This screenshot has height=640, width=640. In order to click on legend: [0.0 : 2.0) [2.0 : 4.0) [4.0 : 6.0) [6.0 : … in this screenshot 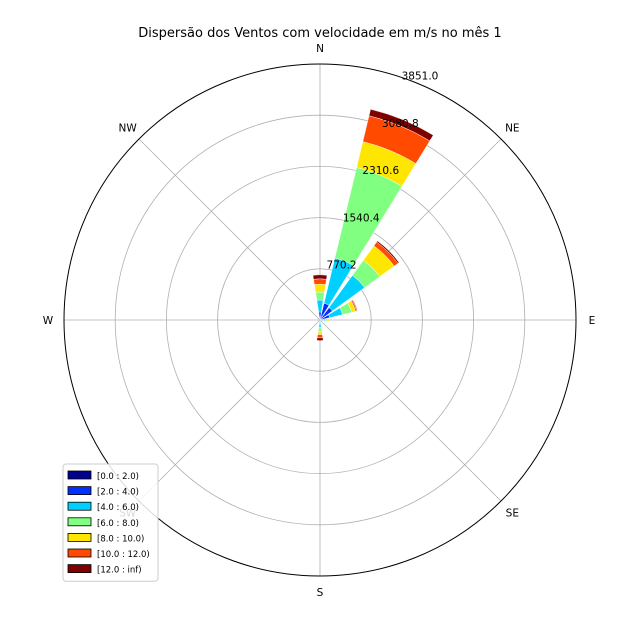, I will do `click(110, 522)`.